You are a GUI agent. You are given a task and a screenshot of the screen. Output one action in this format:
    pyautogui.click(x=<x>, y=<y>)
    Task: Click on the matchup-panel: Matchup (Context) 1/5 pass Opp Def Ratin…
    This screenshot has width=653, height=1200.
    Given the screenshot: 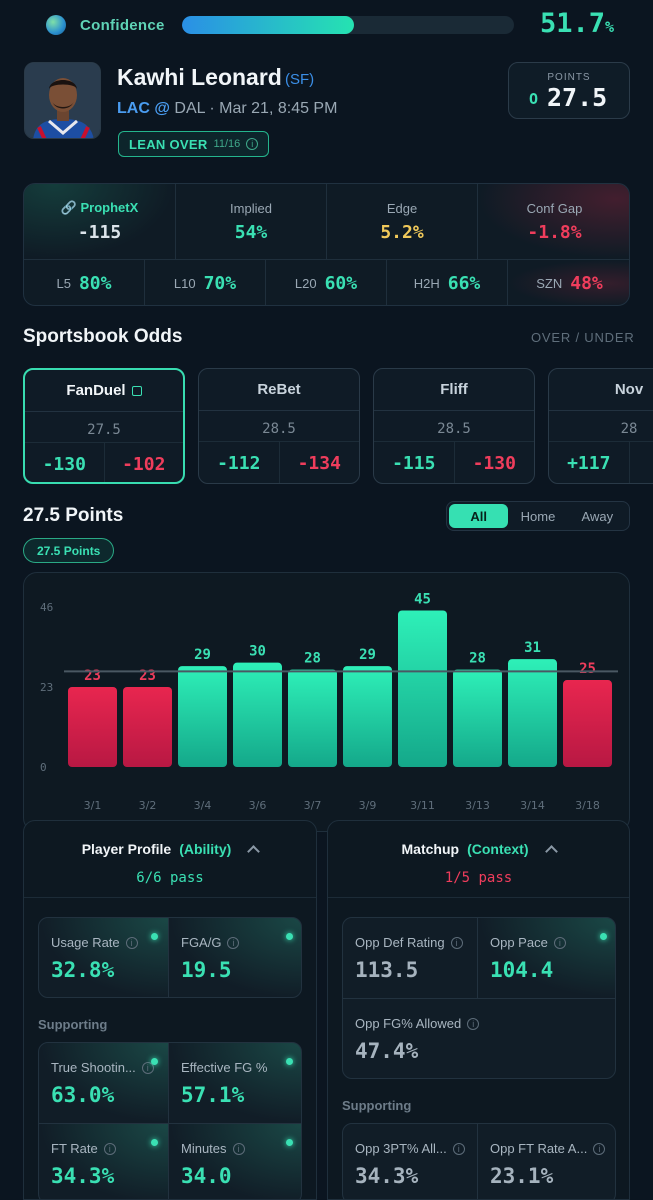 What is the action you would take?
    pyautogui.click(x=478, y=1010)
    